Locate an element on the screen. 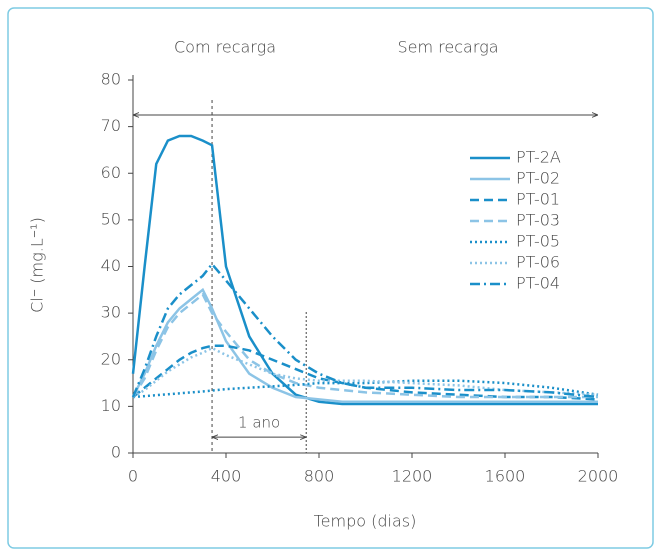  y-axis-title: Cl⁻ (mg.L⁻¹) is located at coordinates (37, 265).